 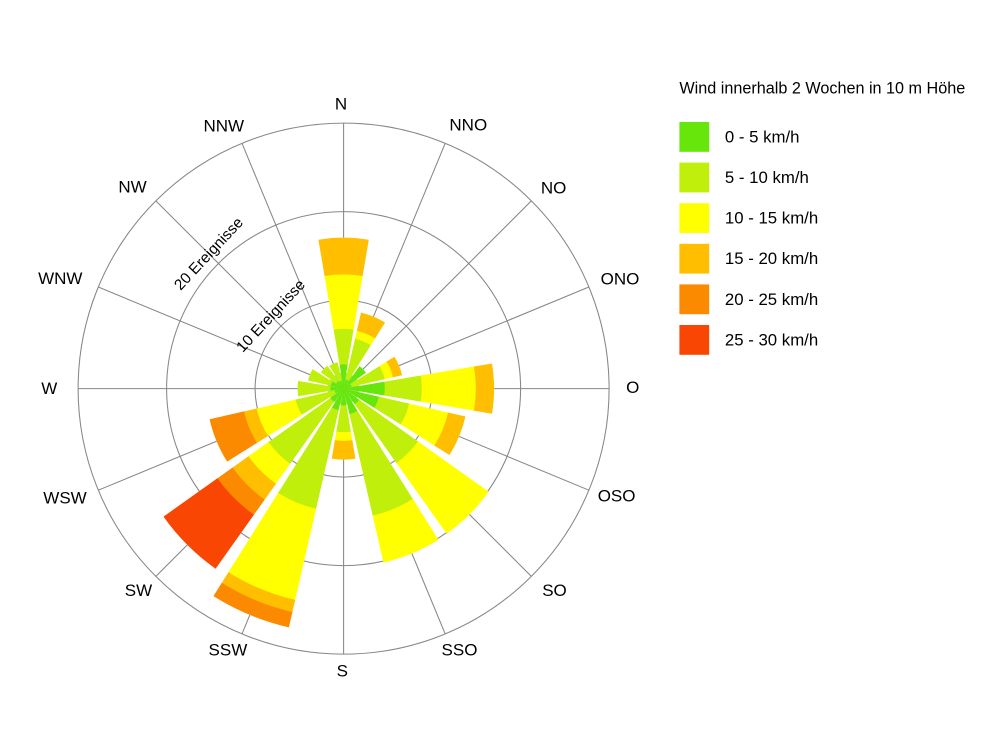 What do you see at coordinates (341, 103) in the screenshot?
I see `svg-text: N` at bounding box center [341, 103].